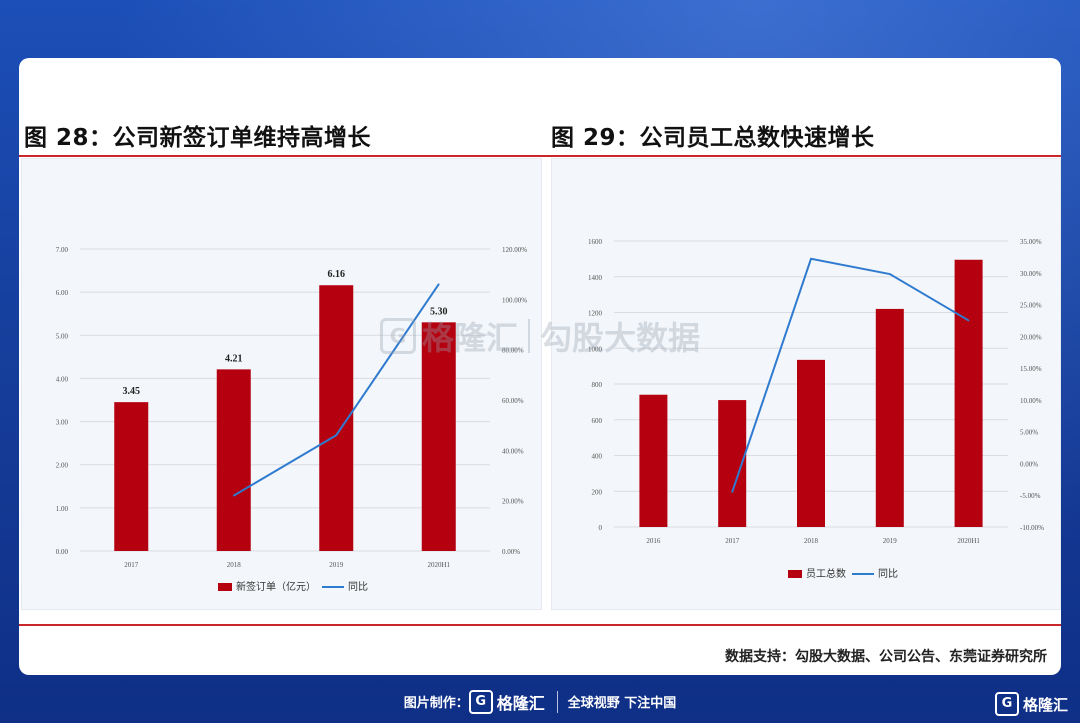 Image resolution: width=1080 pixels, height=723 pixels. Describe the element at coordinates (557, 701) in the screenshot. I see `footer-divider` at that location.